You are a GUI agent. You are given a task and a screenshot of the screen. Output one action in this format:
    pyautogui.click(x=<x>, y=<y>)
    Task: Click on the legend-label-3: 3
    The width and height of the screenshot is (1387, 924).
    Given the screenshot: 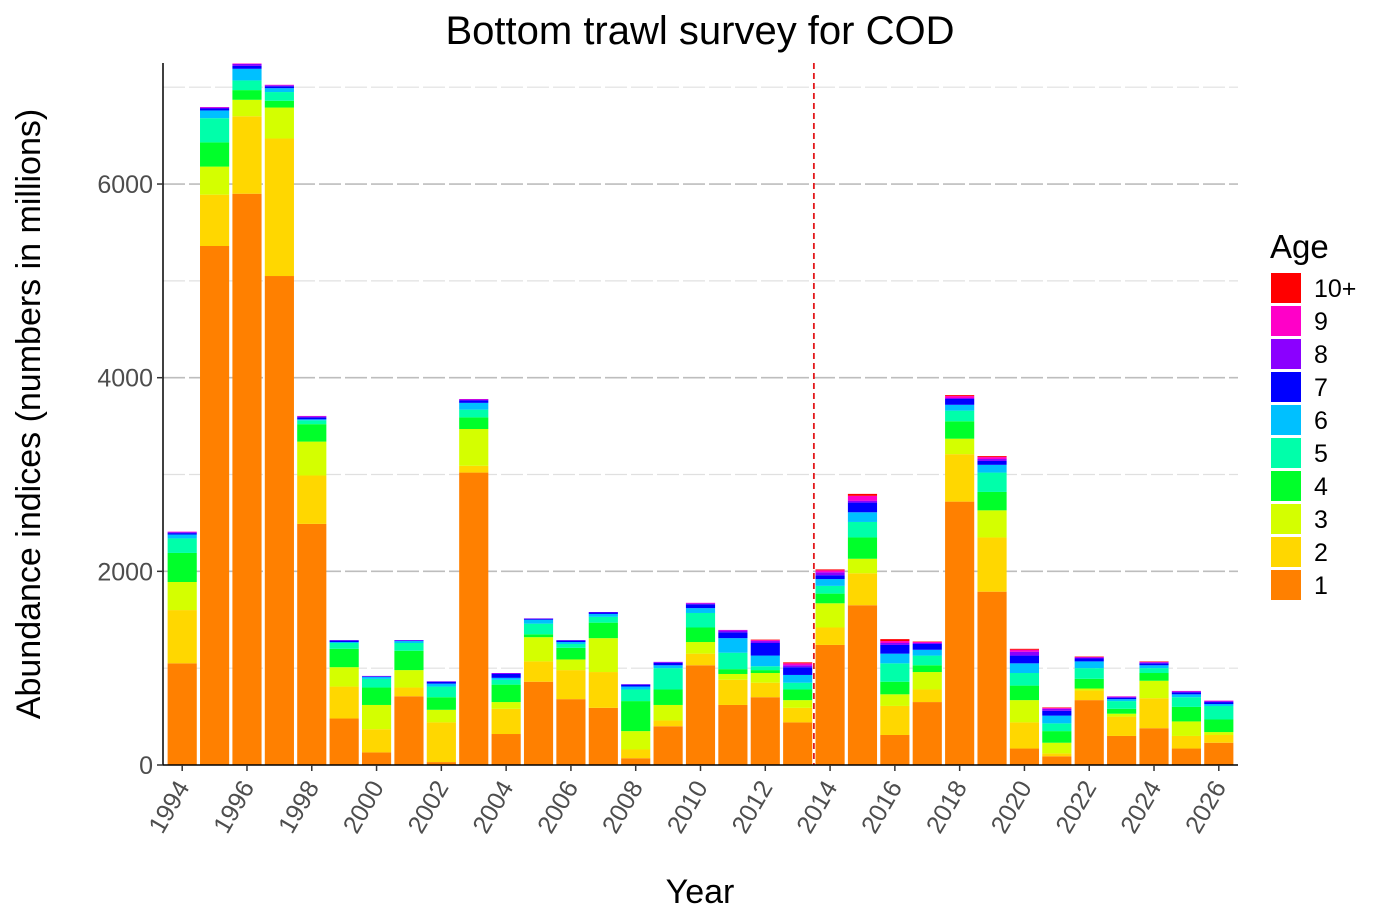 What is the action you would take?
    pyautogui.click(x=1321, y=520)
    